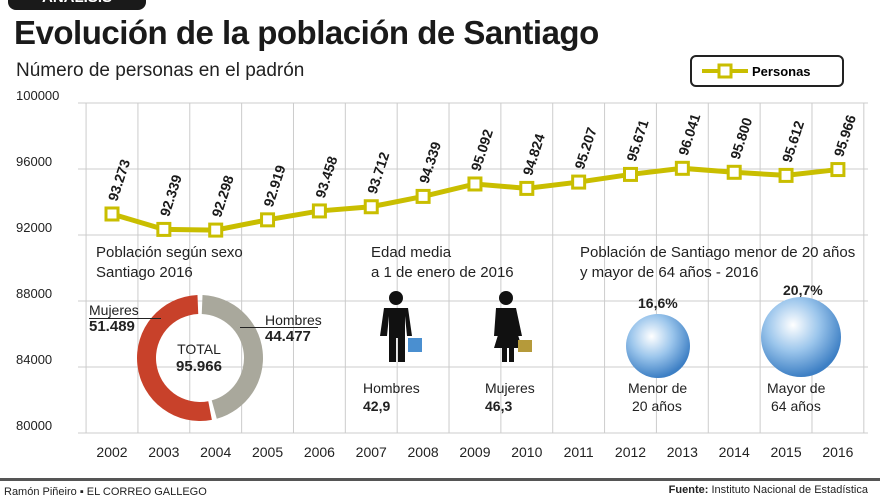 The width and height of the screenshot is (880, 495). I want to click on chart-subtitle: Número de personas en el padrón, so click(160, 70).